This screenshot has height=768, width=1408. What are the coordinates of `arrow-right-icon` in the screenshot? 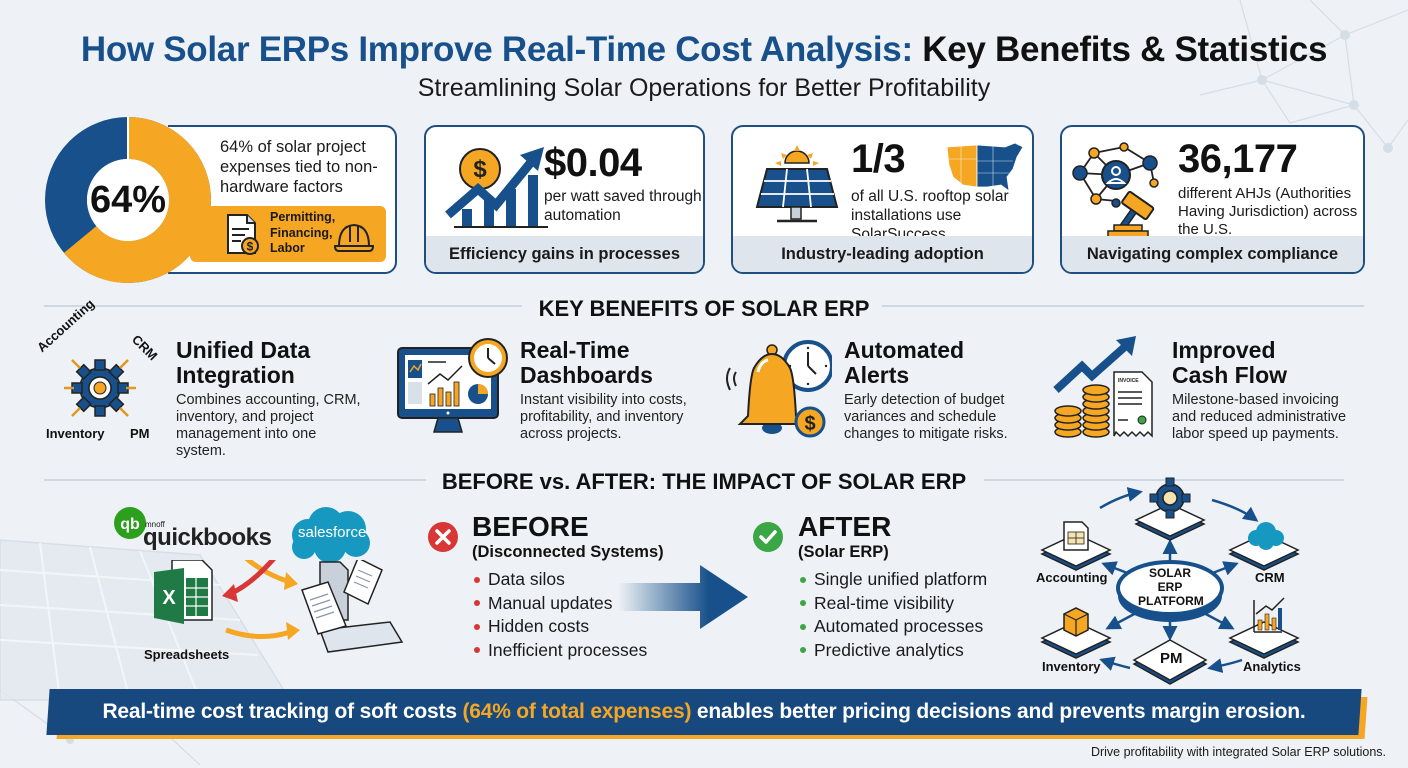 It's located at (683, 597).